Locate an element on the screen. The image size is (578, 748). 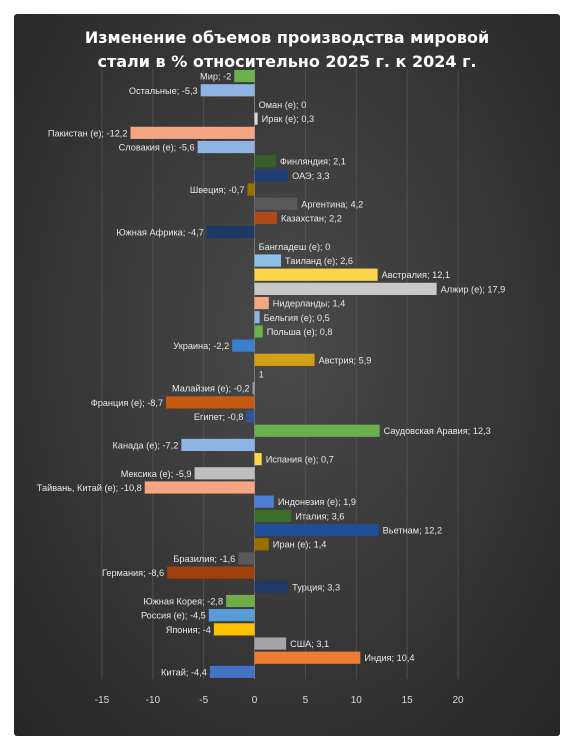
data-label: Пакистан (е); -12,2 is located at coordinates (88, 133).